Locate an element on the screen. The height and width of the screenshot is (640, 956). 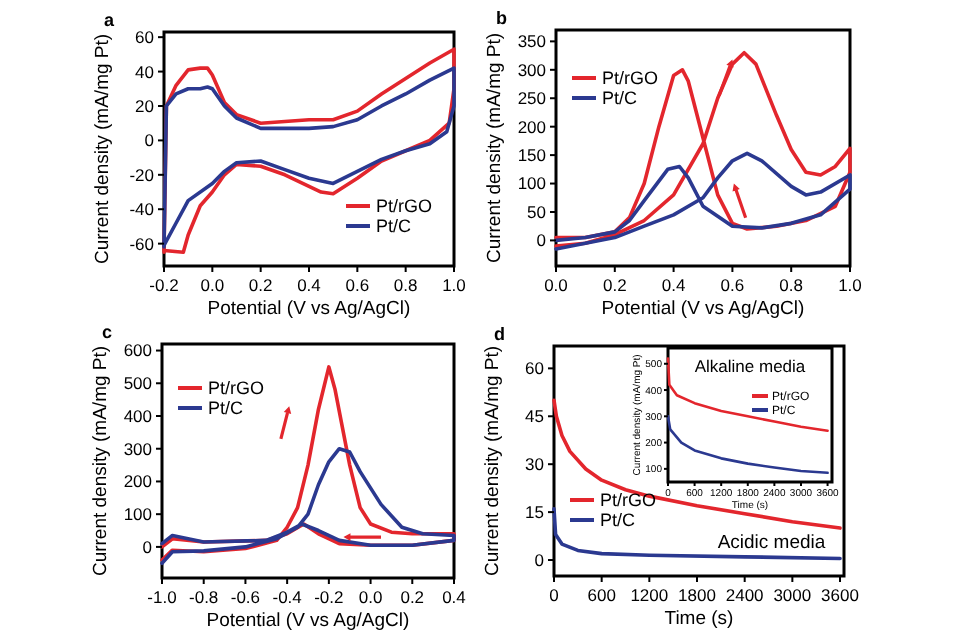
chart-title: b is located at coordinates (502, 18).